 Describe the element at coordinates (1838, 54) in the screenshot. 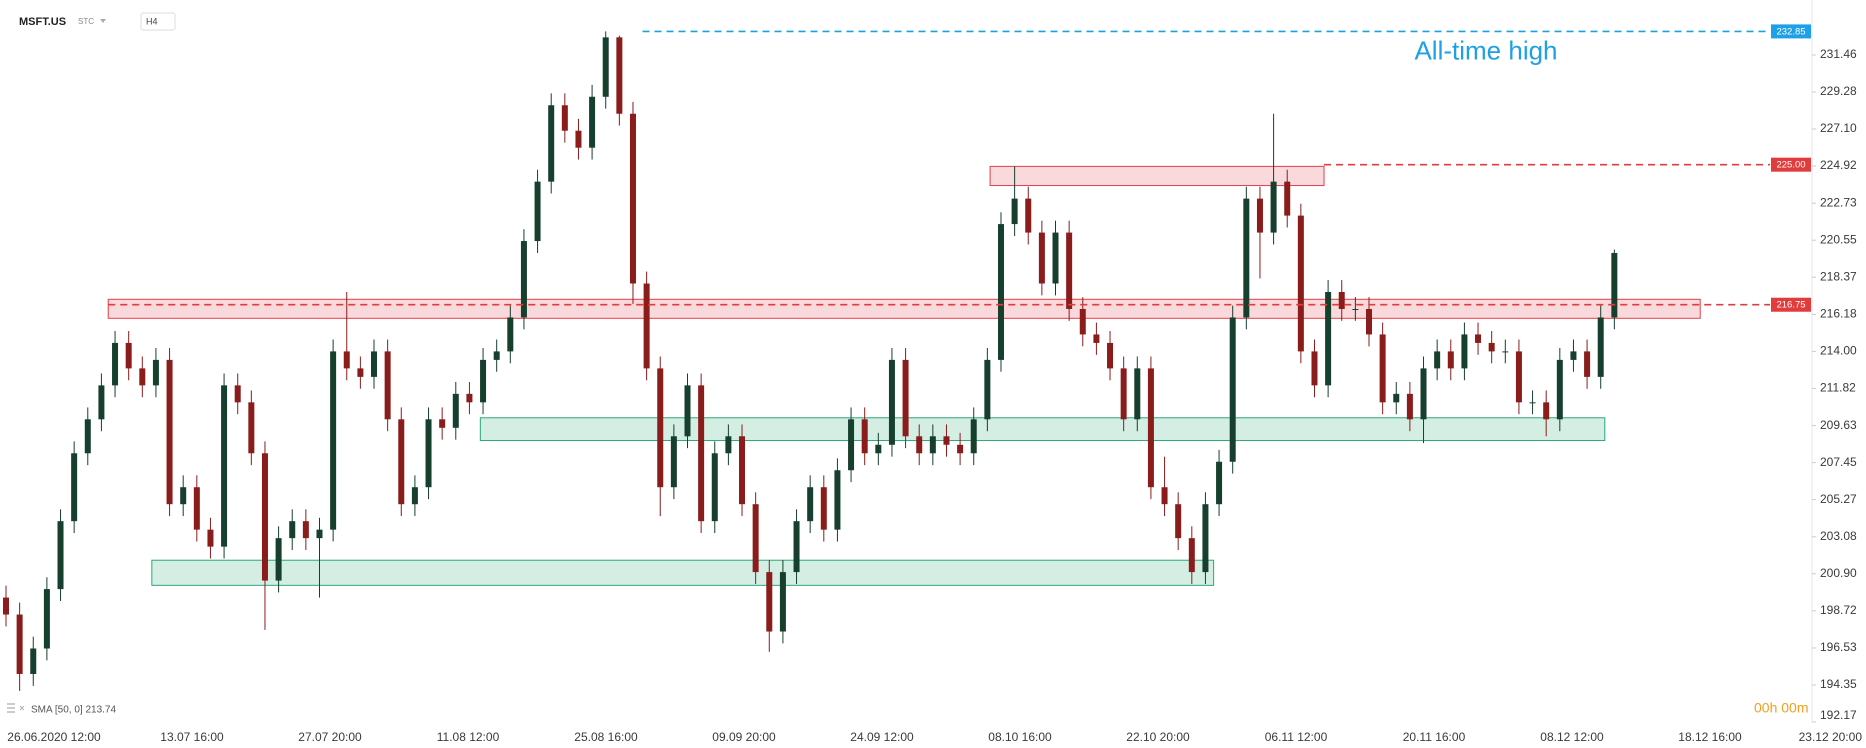

I see `y-tick-label: 231.46` at that location.